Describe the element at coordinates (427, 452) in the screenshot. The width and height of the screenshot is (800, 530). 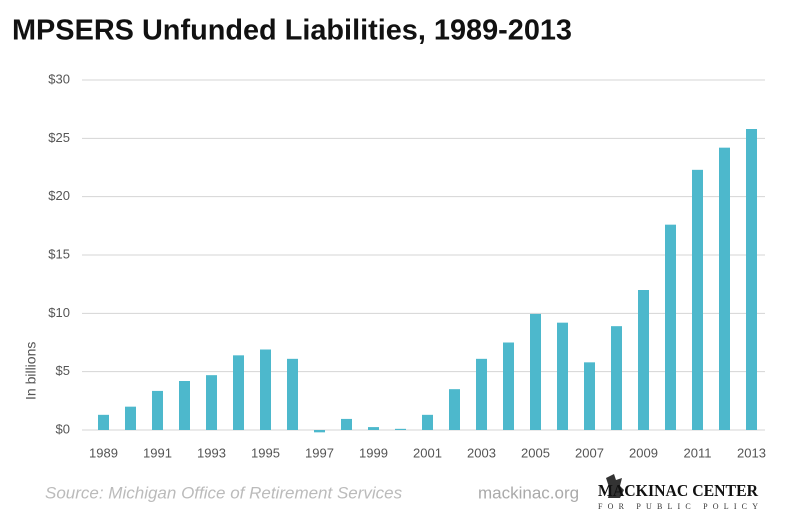
I see `x-tick-label: 2001` at that location.